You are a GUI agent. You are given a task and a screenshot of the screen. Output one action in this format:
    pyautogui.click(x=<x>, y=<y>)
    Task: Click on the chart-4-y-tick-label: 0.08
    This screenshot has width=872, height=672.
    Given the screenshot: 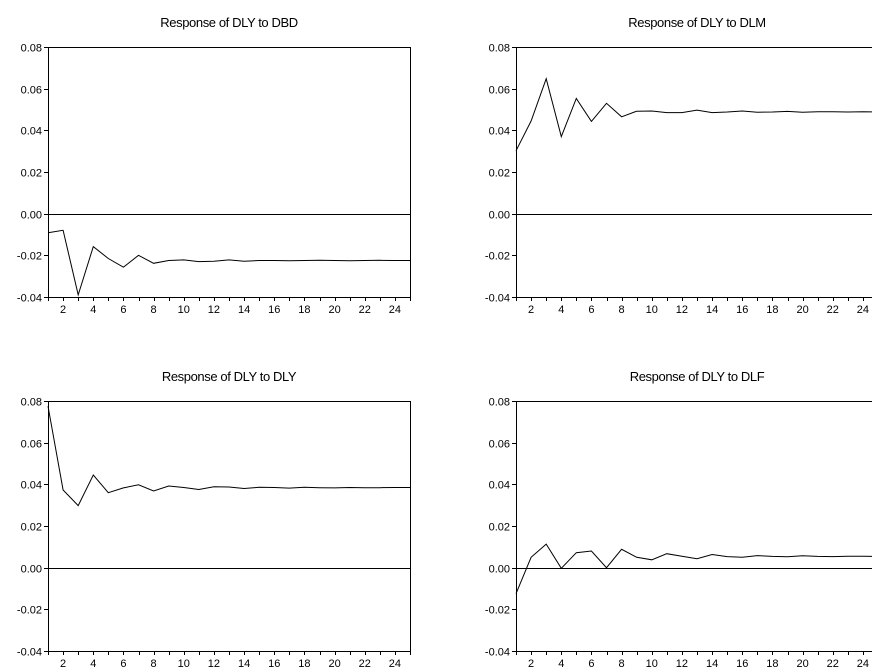 What is the action you would take?
    pyautogui.click(x=499, y=403)
    